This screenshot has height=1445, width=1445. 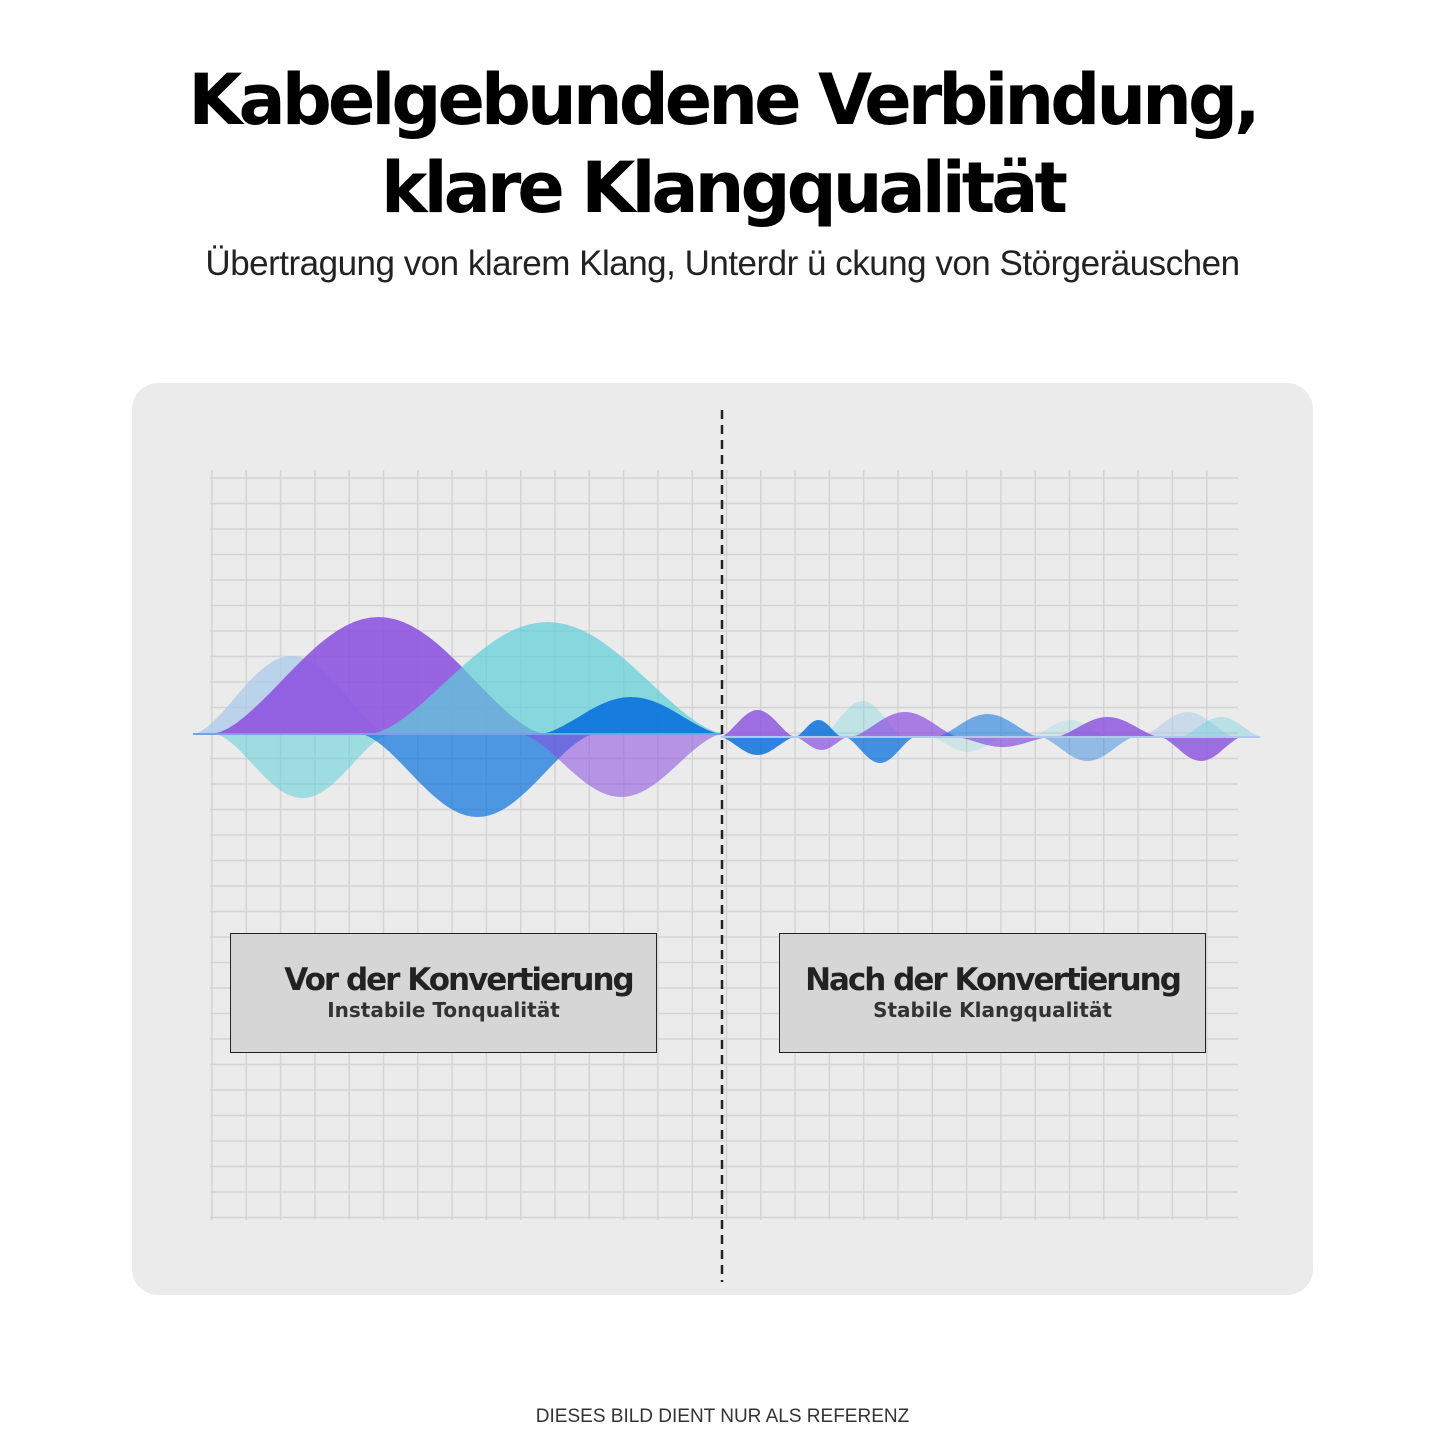 I want to click on before-title: Vor der Konvertierung, so click(x=459, y=980).